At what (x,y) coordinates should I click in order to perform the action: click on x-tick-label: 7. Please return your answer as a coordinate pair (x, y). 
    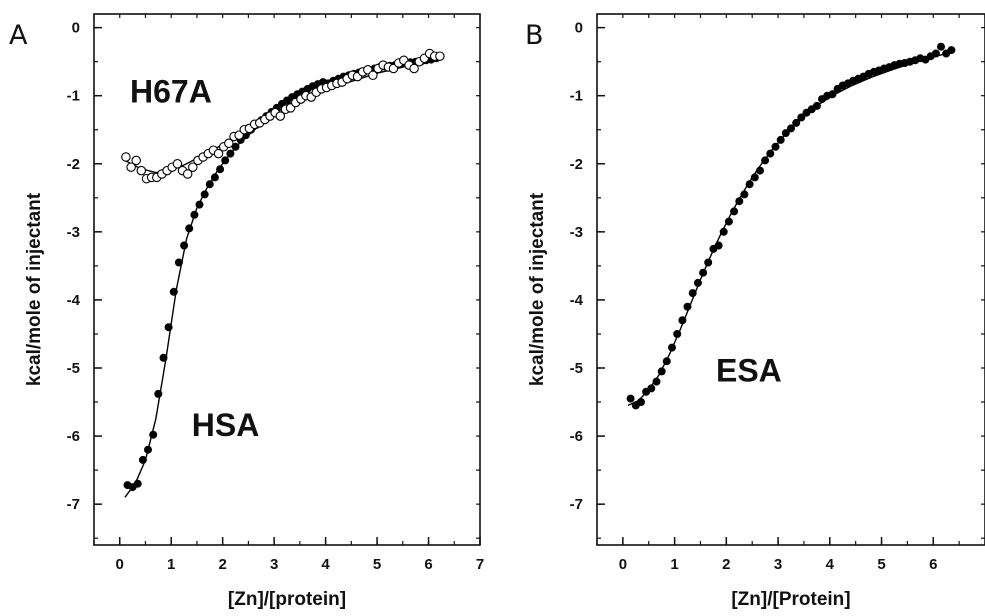
    Looking at the image, I should click on (480, 564).